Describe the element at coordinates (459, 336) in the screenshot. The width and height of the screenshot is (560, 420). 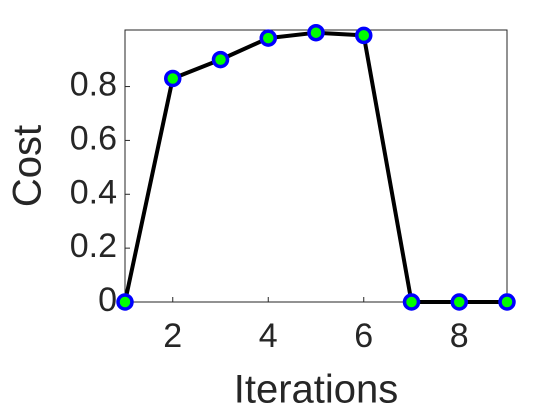
I see `x-tick-label: 8` at that location.